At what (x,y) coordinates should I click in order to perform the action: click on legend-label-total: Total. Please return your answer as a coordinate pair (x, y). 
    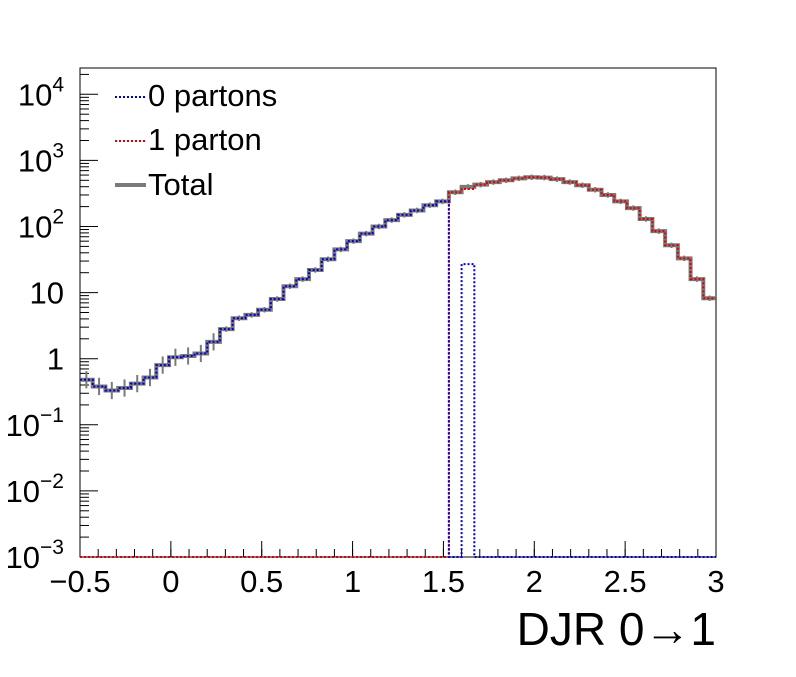
    Looking at the image, I should click on (180, 184).